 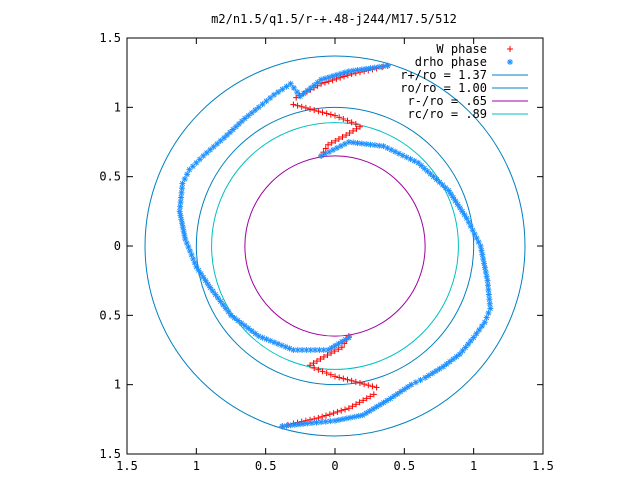 I want to click on x-tick-label: 1.5, so click(x=127, y=466).